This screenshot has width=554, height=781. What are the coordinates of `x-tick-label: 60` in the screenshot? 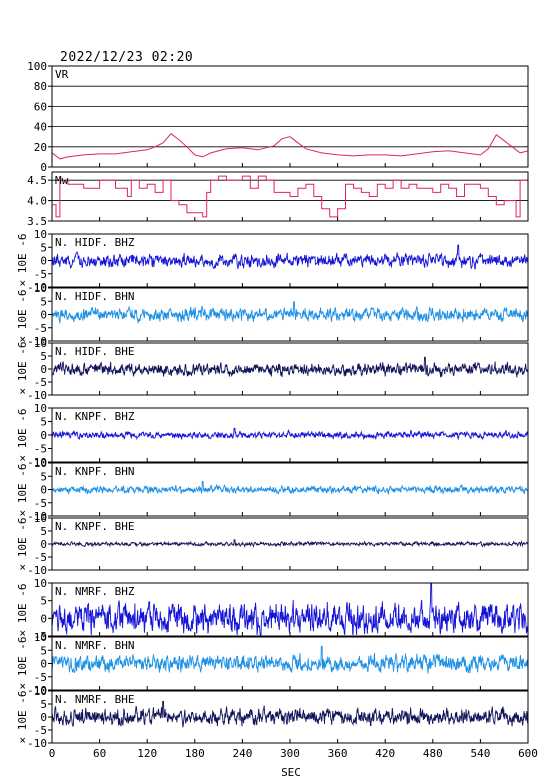 It's located at (99, 753).